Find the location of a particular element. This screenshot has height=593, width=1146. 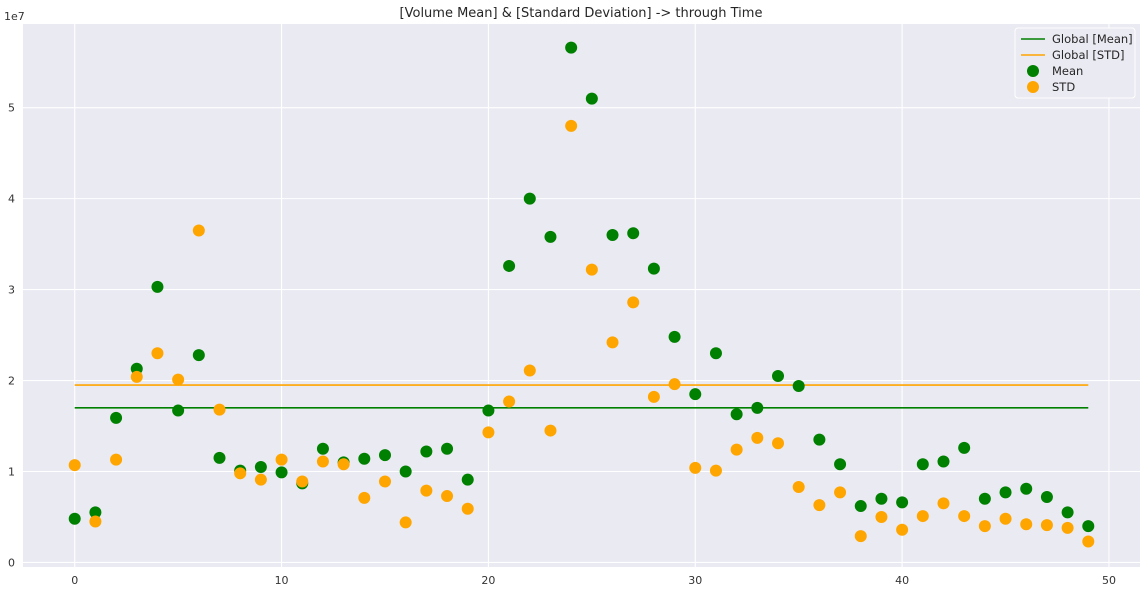

legend-box is located at coordinates (1075, 63).